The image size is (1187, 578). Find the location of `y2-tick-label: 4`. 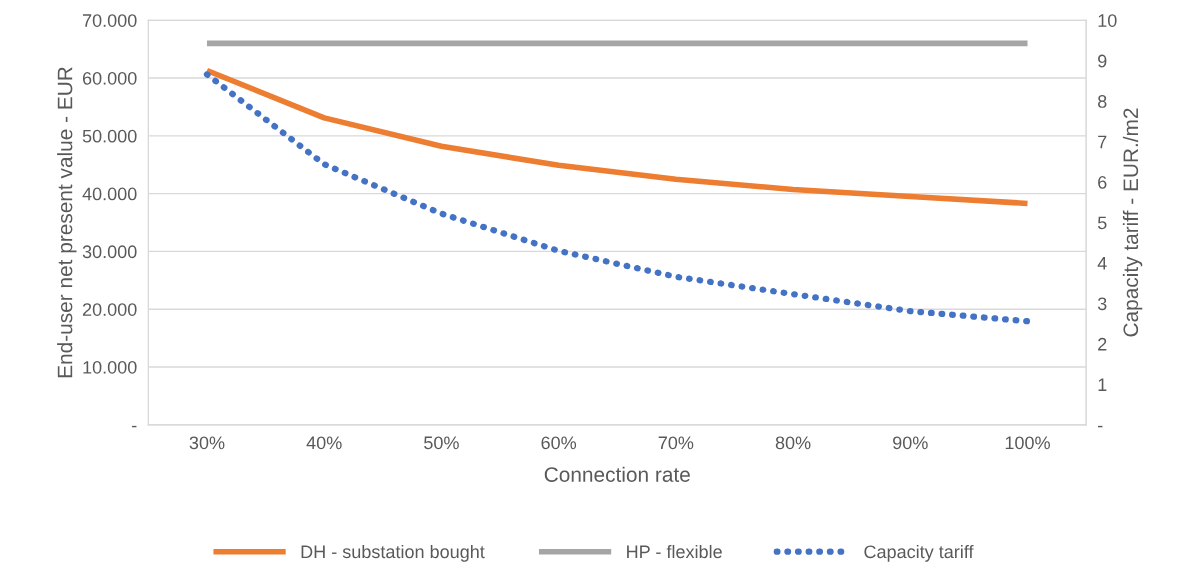

y2-tick-label: 4 is located at coordinates (1102, 263).